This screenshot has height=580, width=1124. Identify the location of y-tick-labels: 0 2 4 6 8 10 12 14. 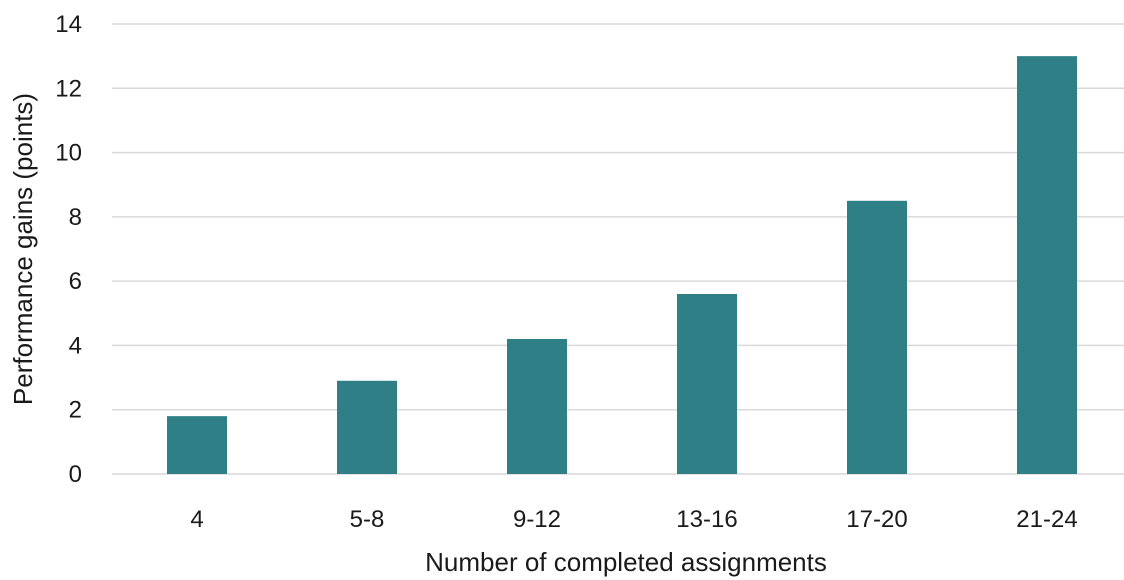
(68, 249).